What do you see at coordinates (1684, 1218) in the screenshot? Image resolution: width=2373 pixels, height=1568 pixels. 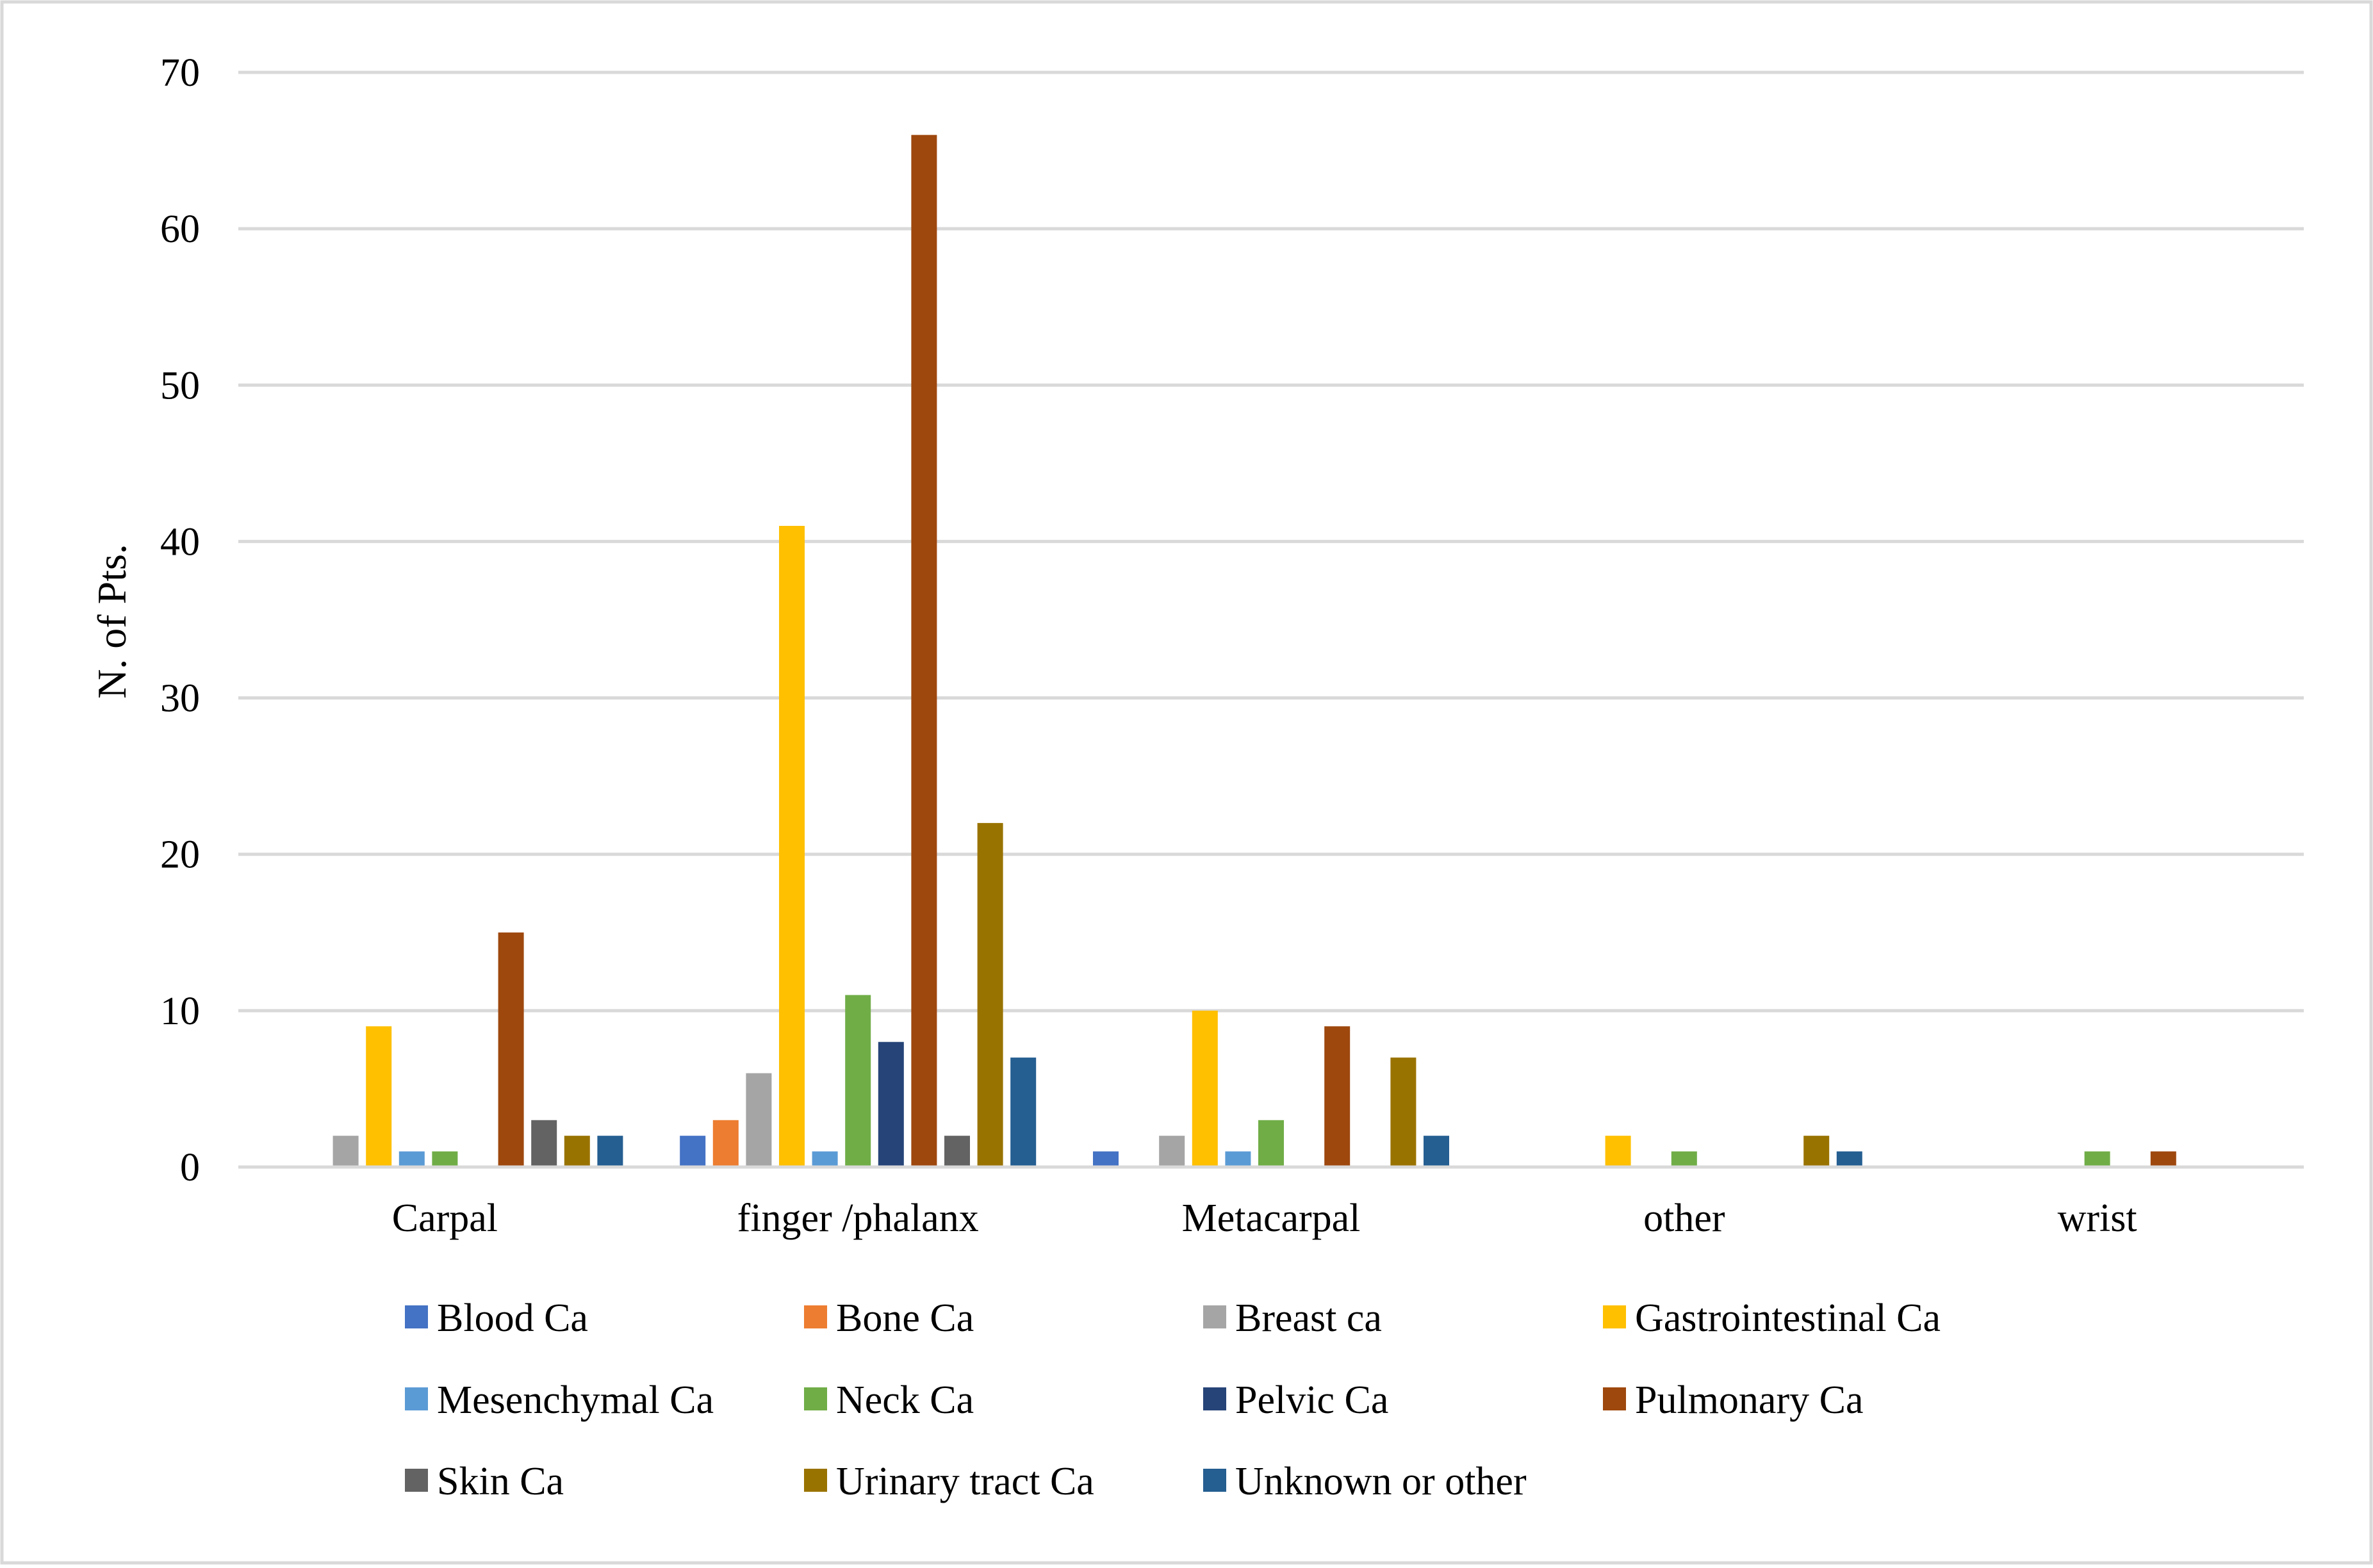 I see `x-category-label: other` at bounding box center [1684, 1218].